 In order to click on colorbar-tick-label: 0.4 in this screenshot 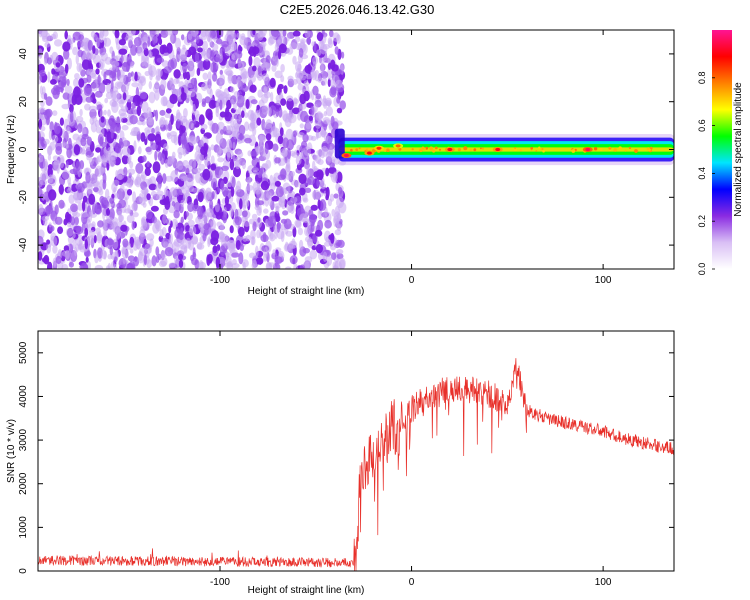, I will do `click(702, 173)`.